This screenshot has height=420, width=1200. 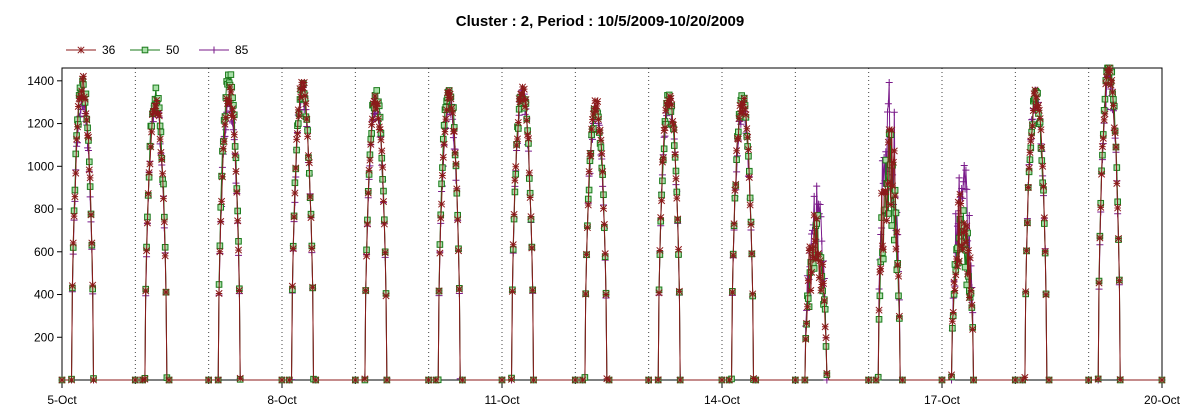 I want to click on x-tick-label: 11-Oct, so click(x=502, y=400).